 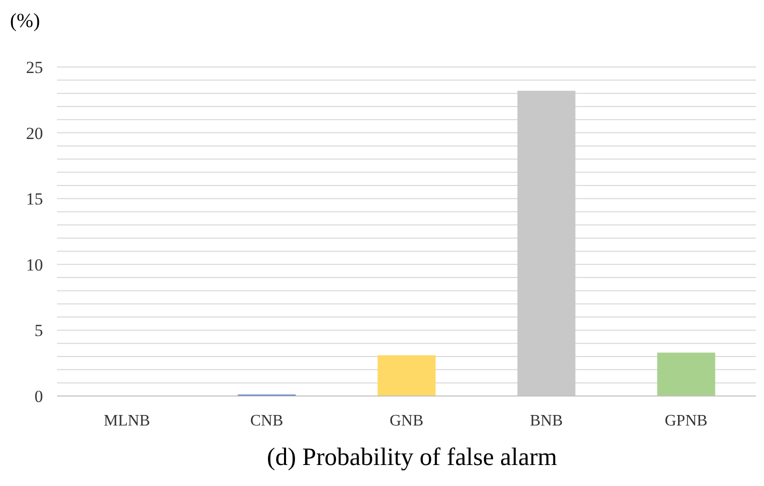 I want to click on y-axis-title: (%), so click(x=25, y=21).